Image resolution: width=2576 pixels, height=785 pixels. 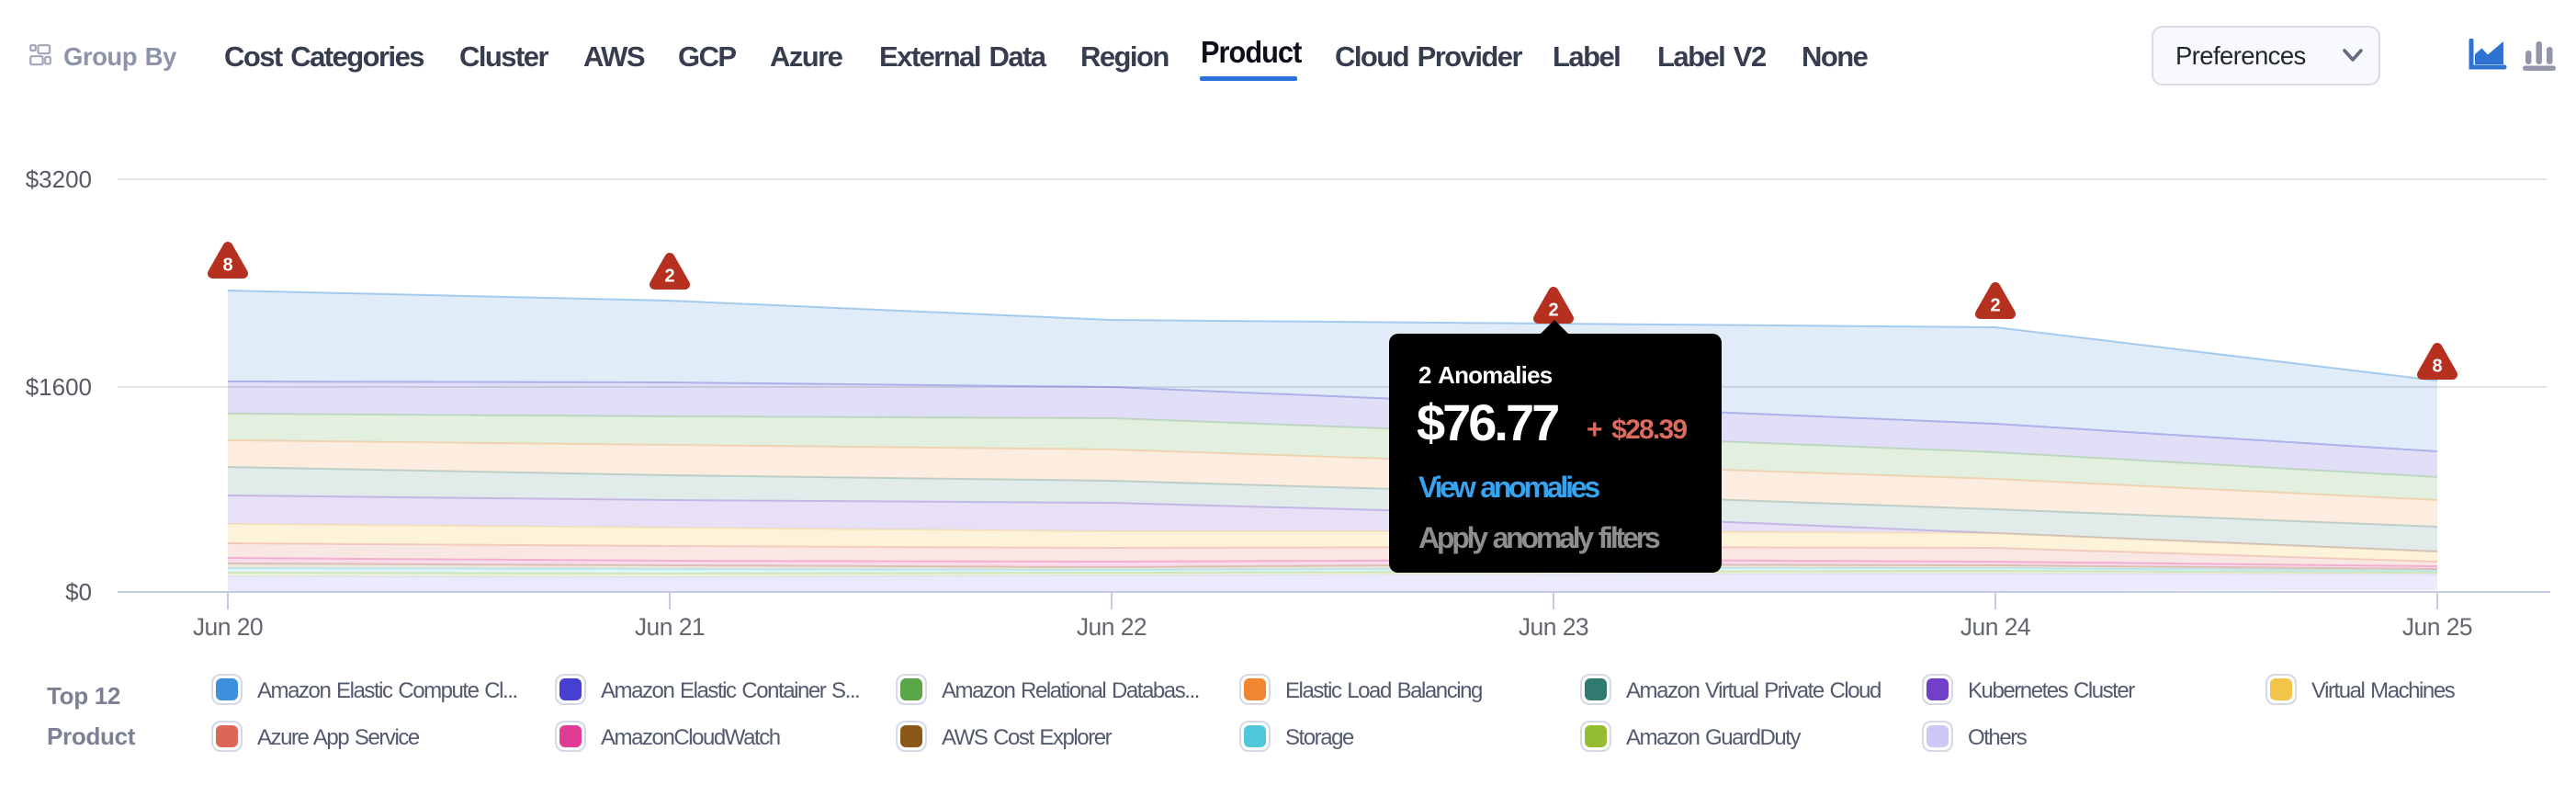 I want to click on svg-text: Apply anomaly filters, so click(x=1539, y=537).